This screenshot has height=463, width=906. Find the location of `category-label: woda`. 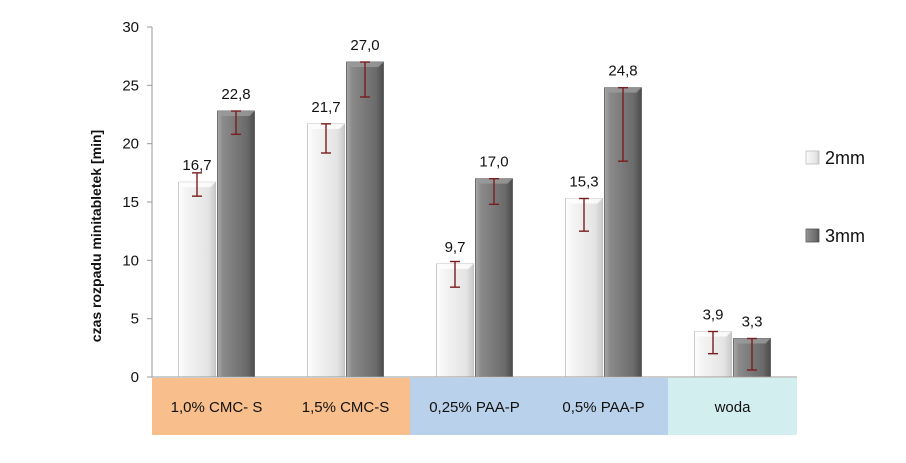

category-label: woda is located at coordinates (733, 407).